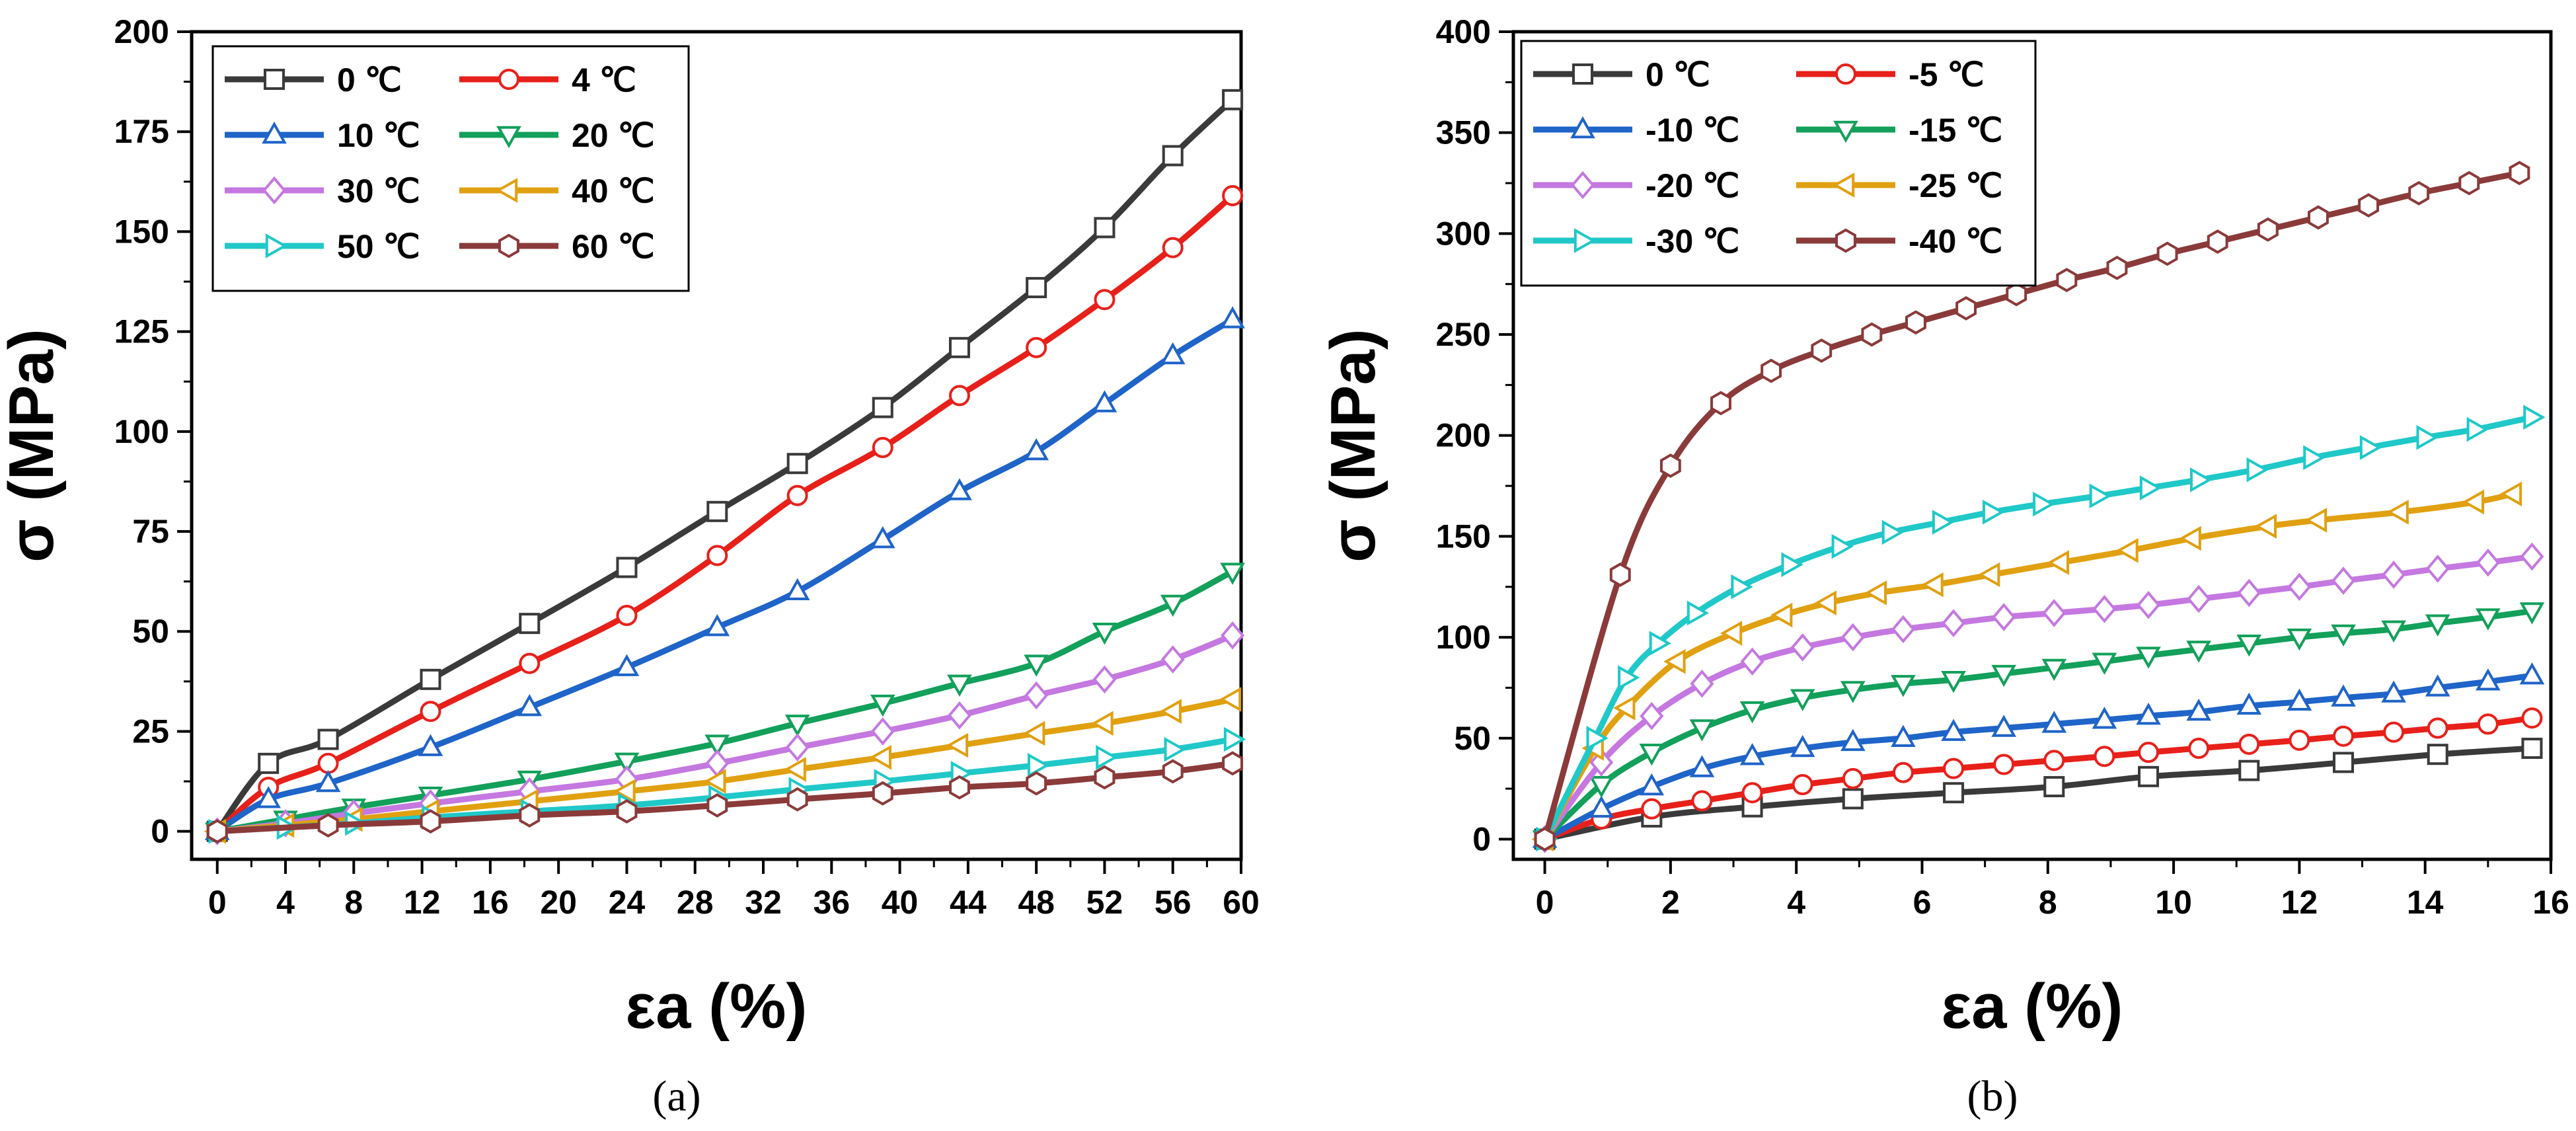  I want to click on legend-entry: 50 ℃, so click(323, 246).